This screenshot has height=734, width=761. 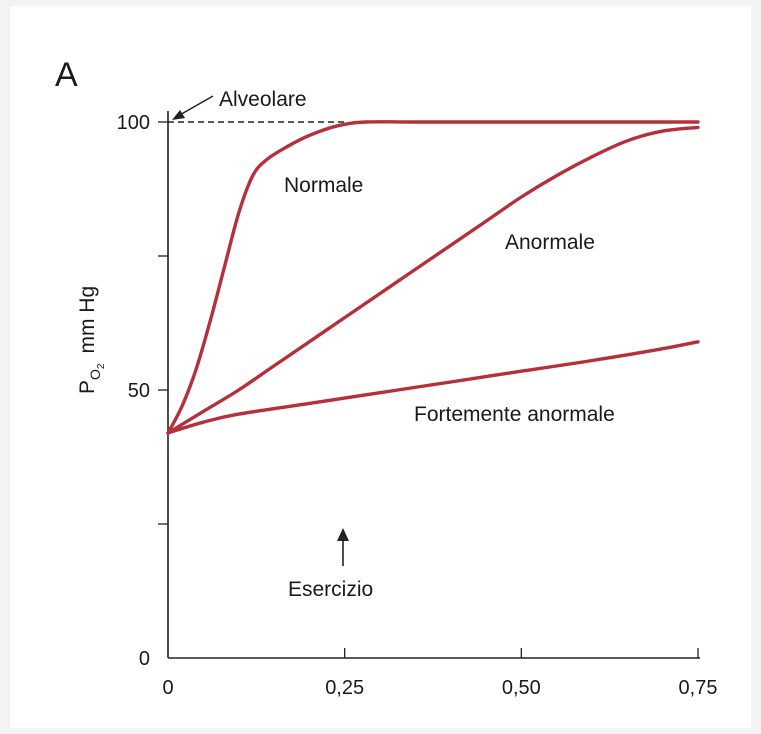 What do you see at coordinates (344, 688) in the screenshot?
I see `x-tick-label: 0,25` at bounding box center [344, 688].